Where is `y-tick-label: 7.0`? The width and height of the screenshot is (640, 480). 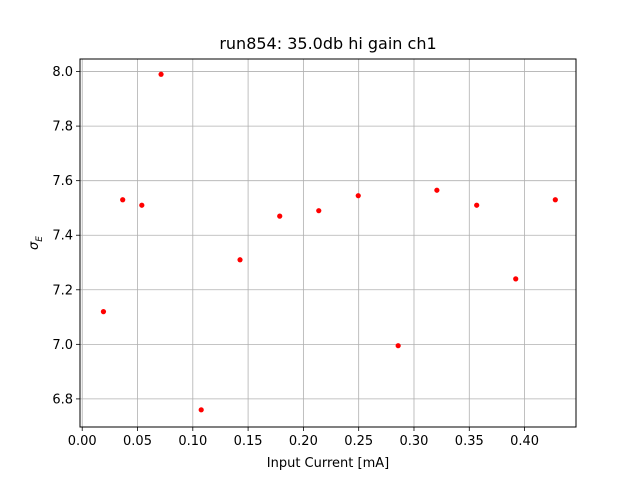 y-tick-label: 7.0 is located at coordinates (62, 345).